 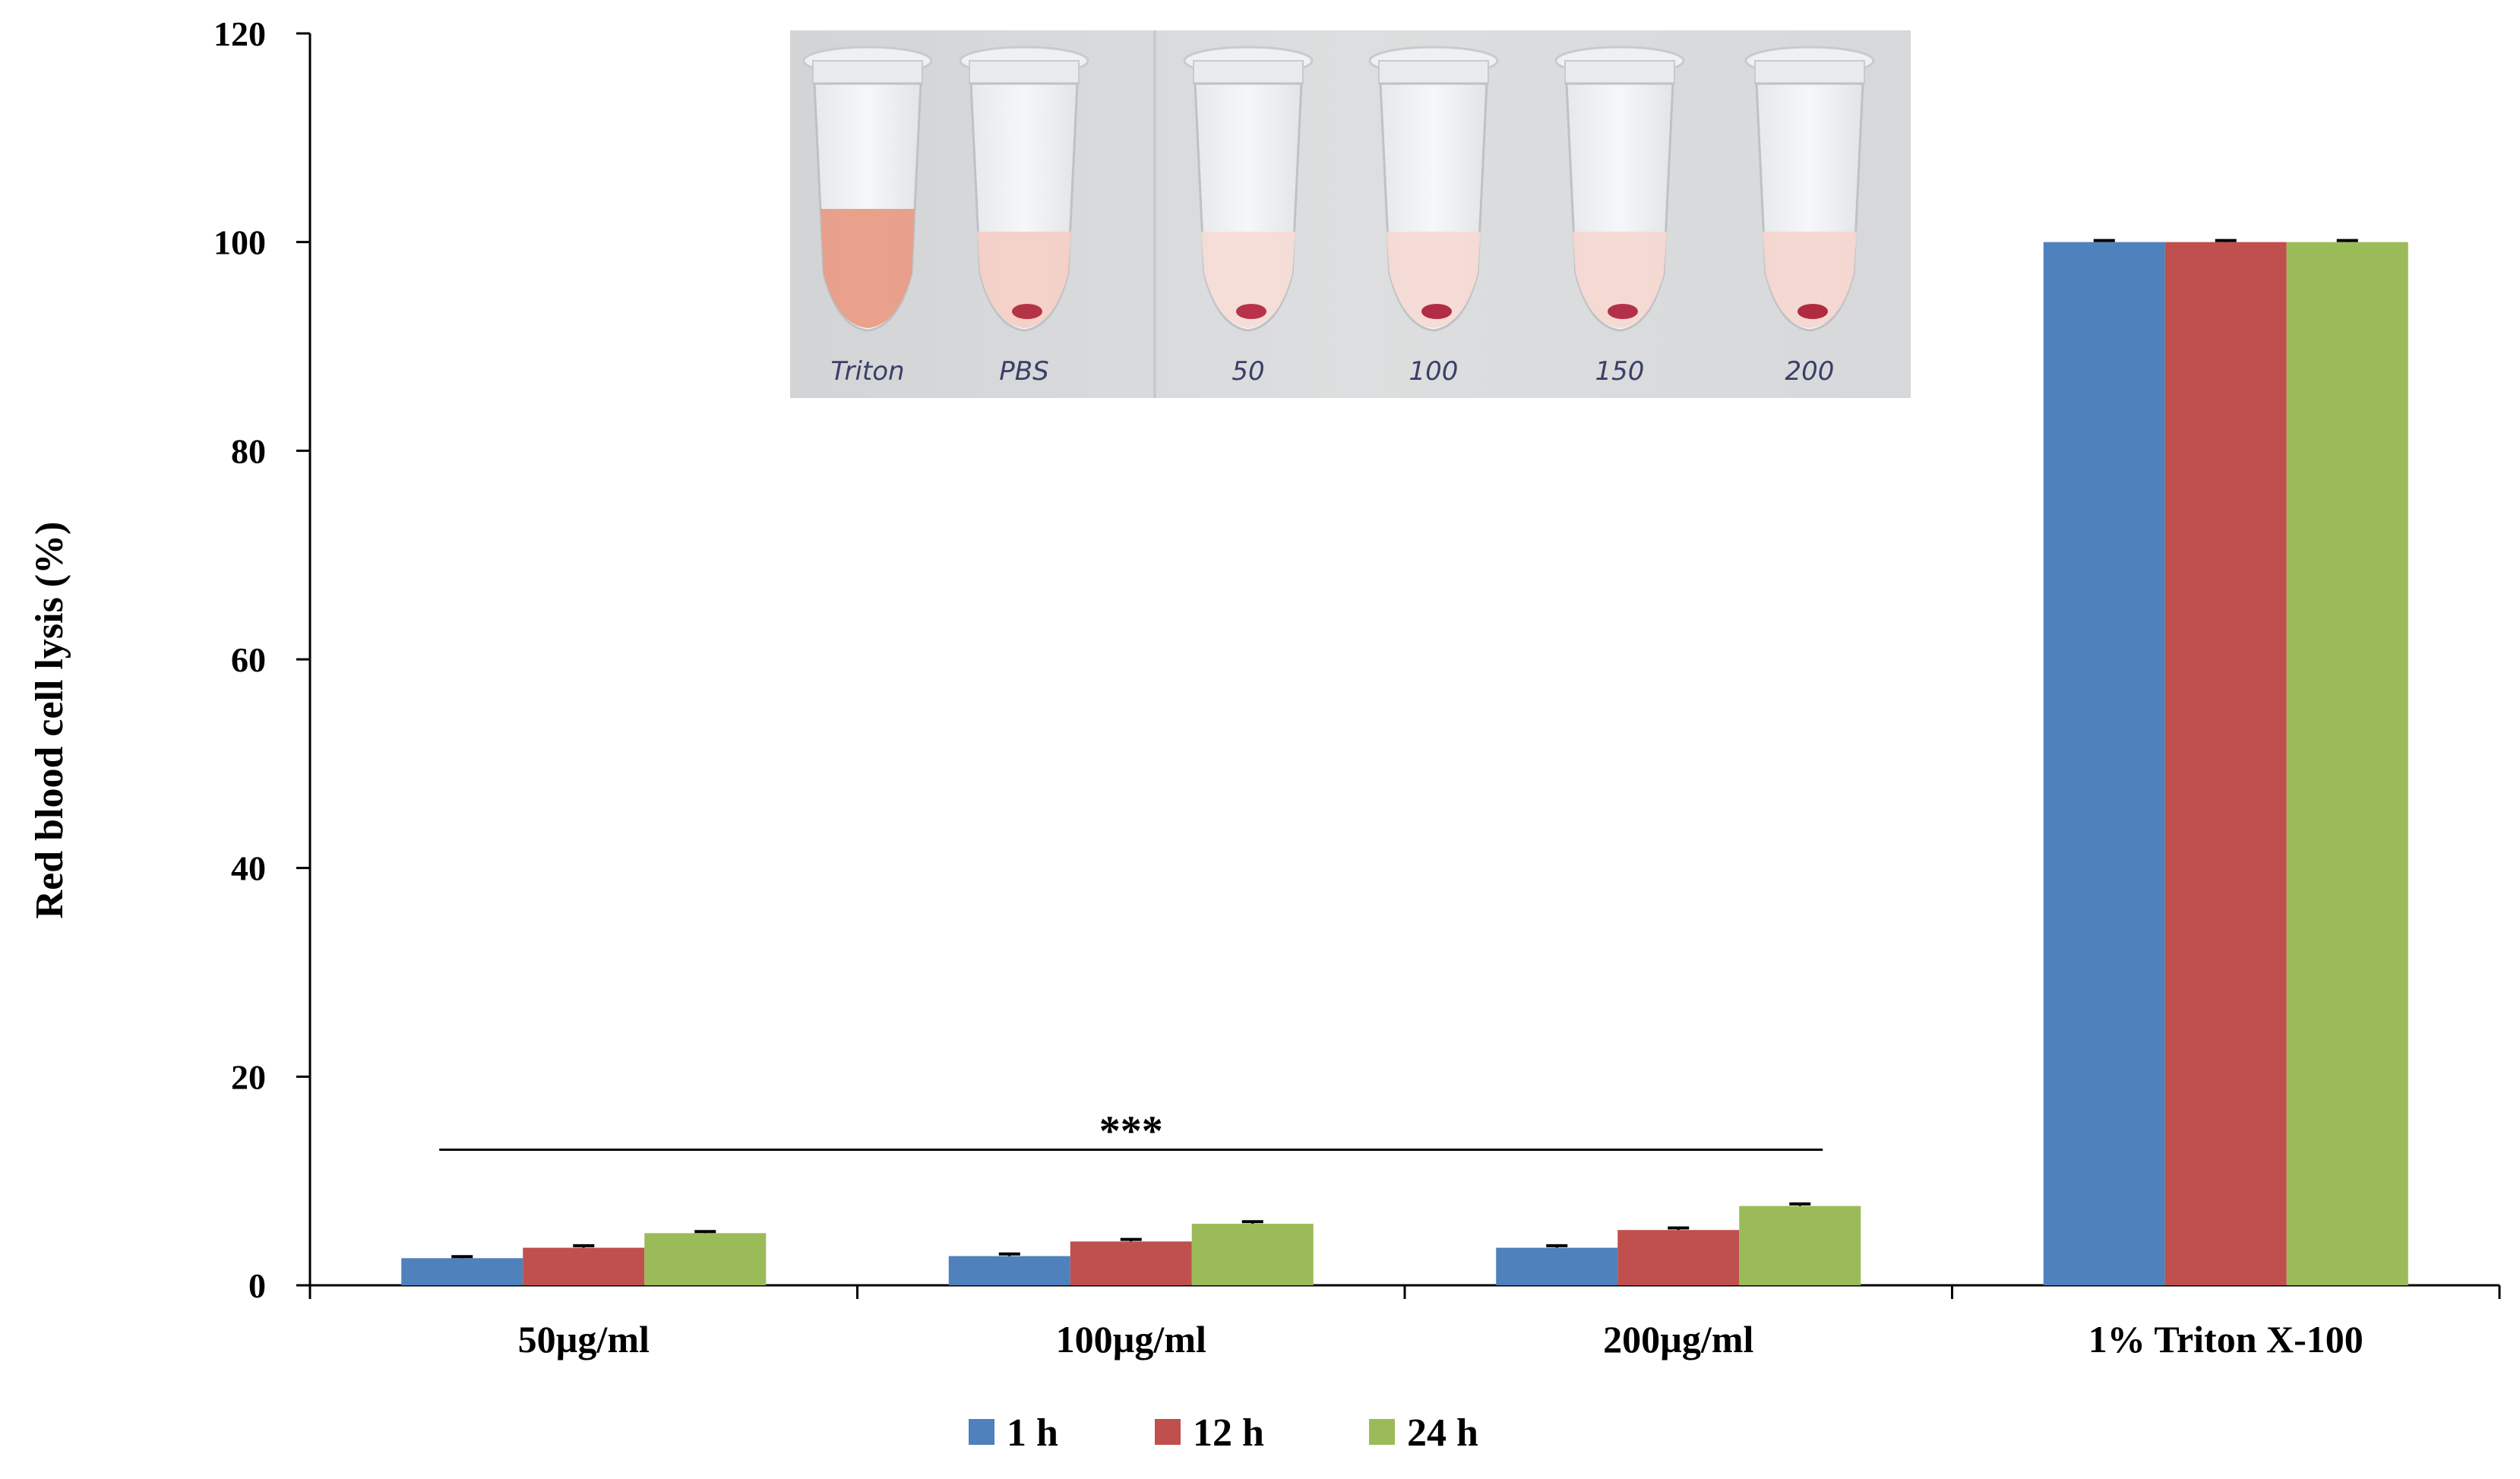 I want to click on tube-label: PBS, so click(x=1023, y=371).